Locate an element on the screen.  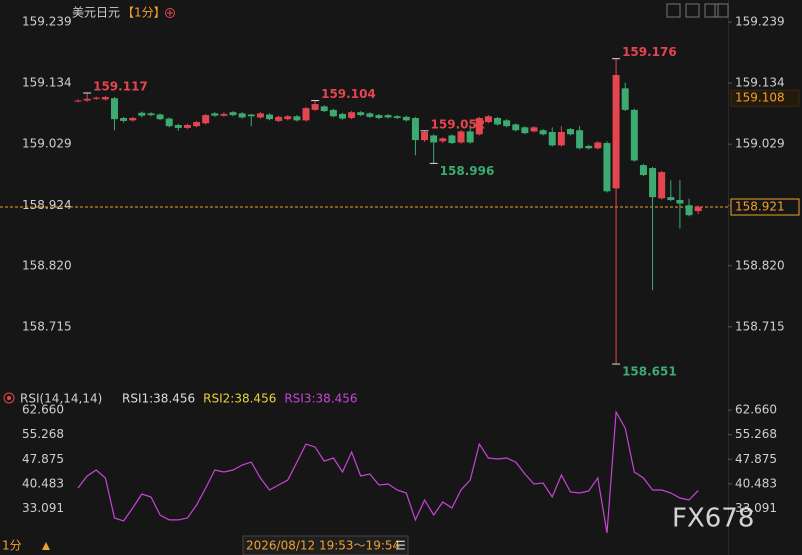
extreme-label: 159.104 is located at coordinates (348, 94).